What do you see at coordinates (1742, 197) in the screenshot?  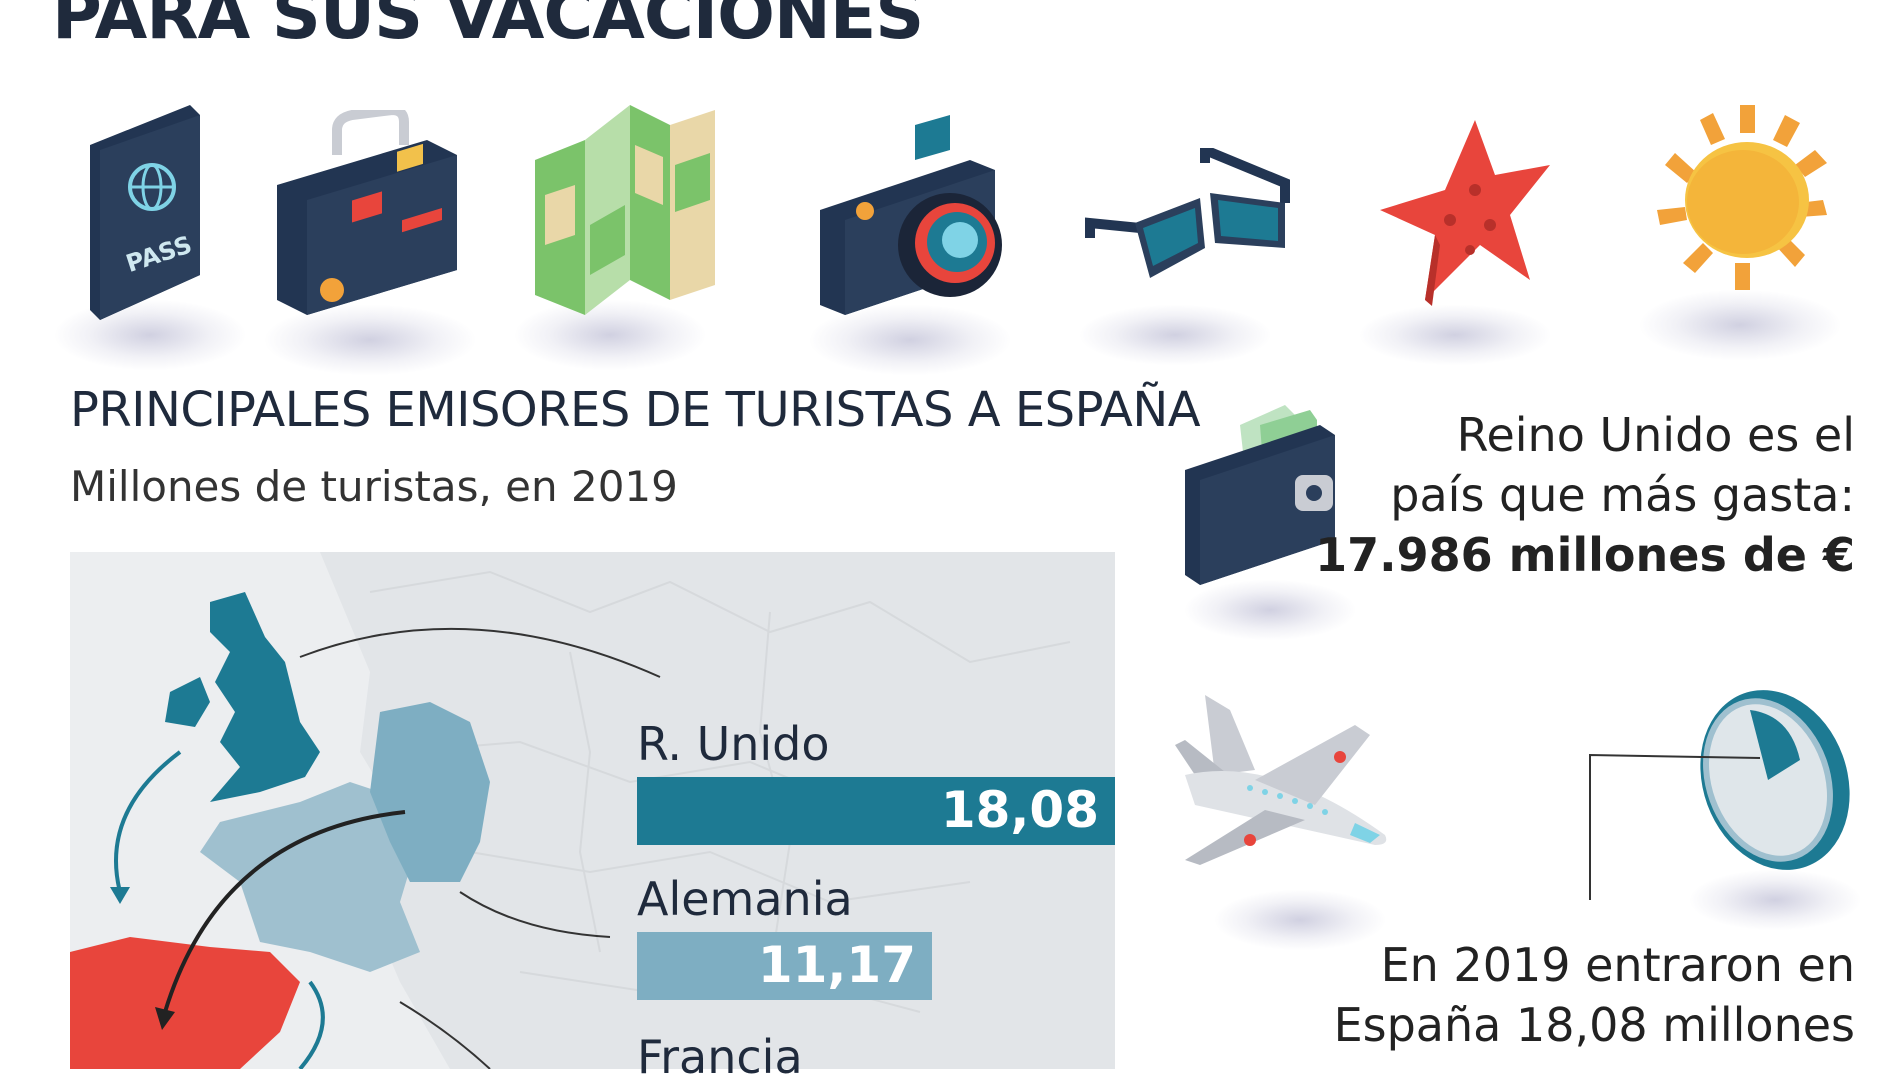 I see `sun-icon` at bounding box center [1742, 197].